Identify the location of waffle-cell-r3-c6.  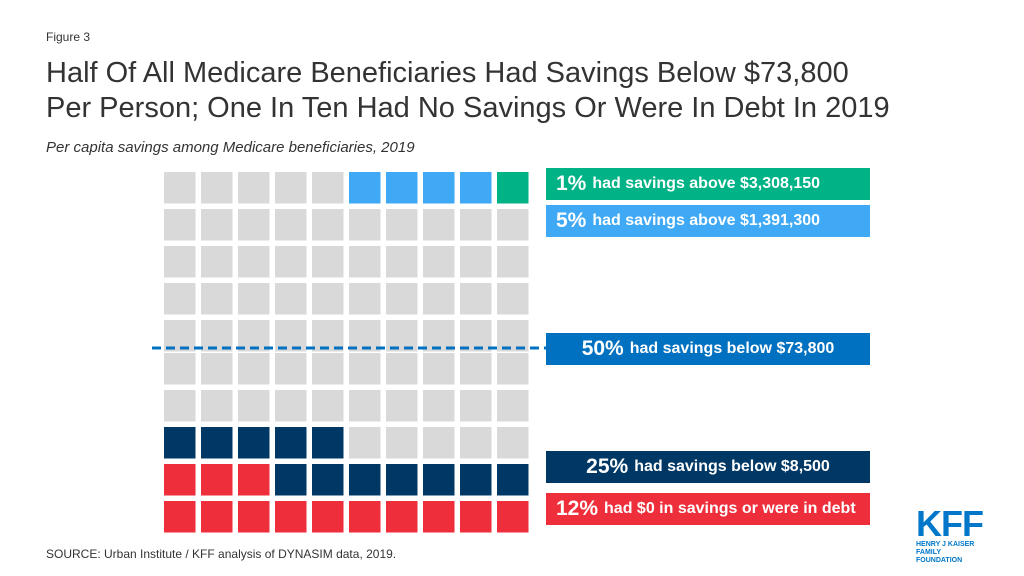
(365, 262).